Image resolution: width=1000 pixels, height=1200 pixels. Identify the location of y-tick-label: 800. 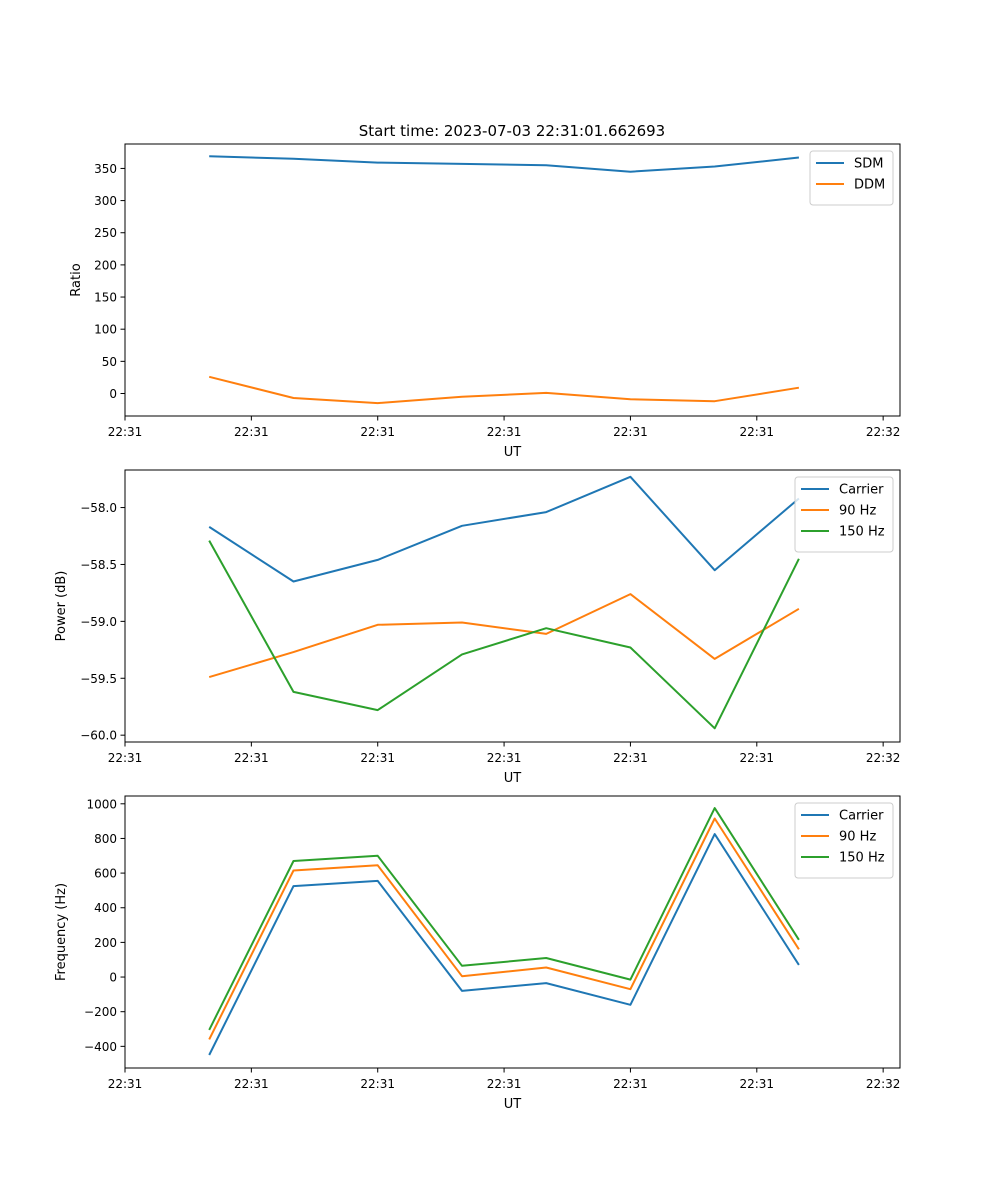
(105, 839).